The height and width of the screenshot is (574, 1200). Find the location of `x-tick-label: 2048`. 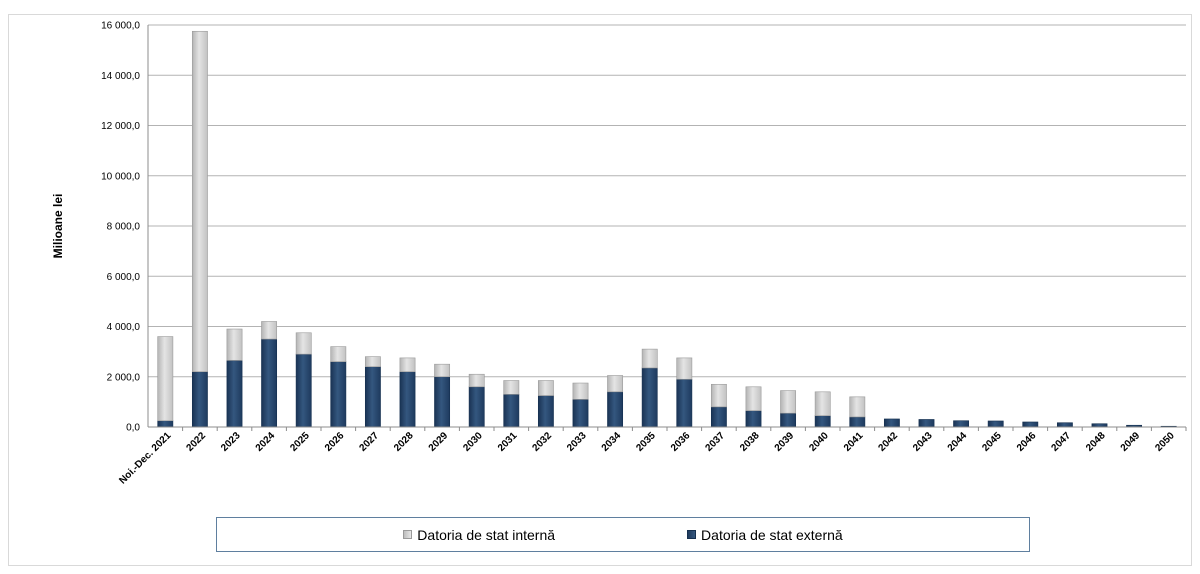

x-tick-label: 2048 is located at coordinates (1096, 442).